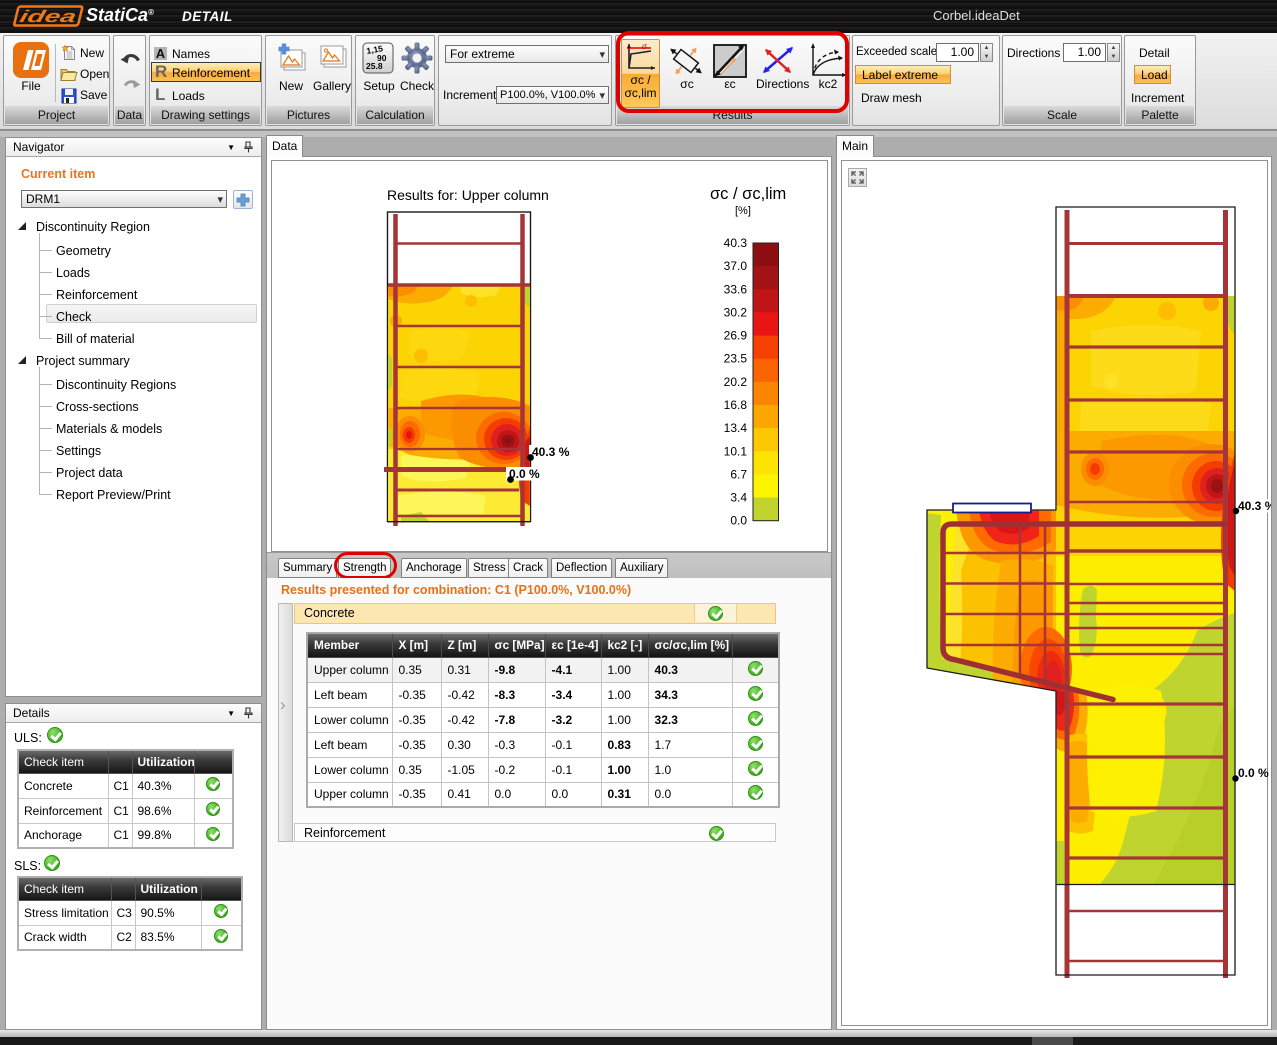 The height and width of the screenshot is (1045, 1277). Describe the element at coordinates (49, 16) in the screenshot. I see `svg-text: idea` at that location.